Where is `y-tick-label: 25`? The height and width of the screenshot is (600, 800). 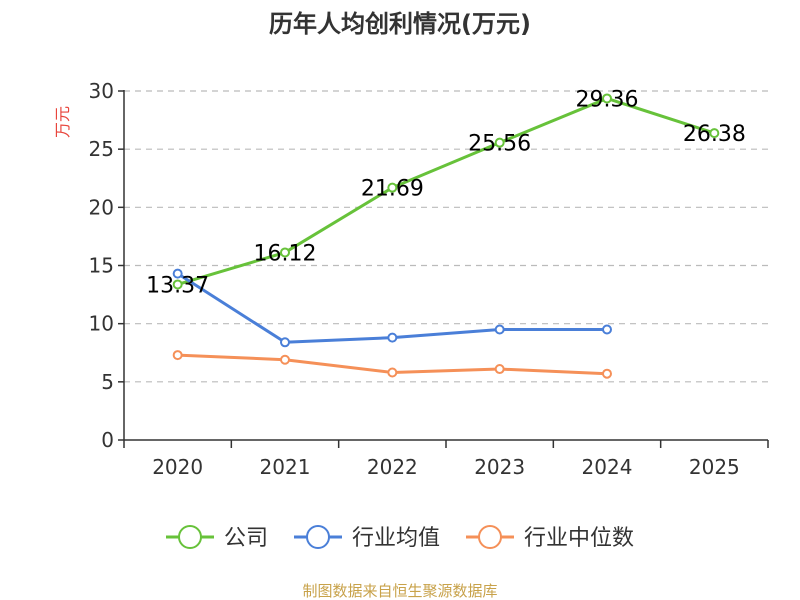
y-tick-label: 25 is located at coordinates (101, 149).